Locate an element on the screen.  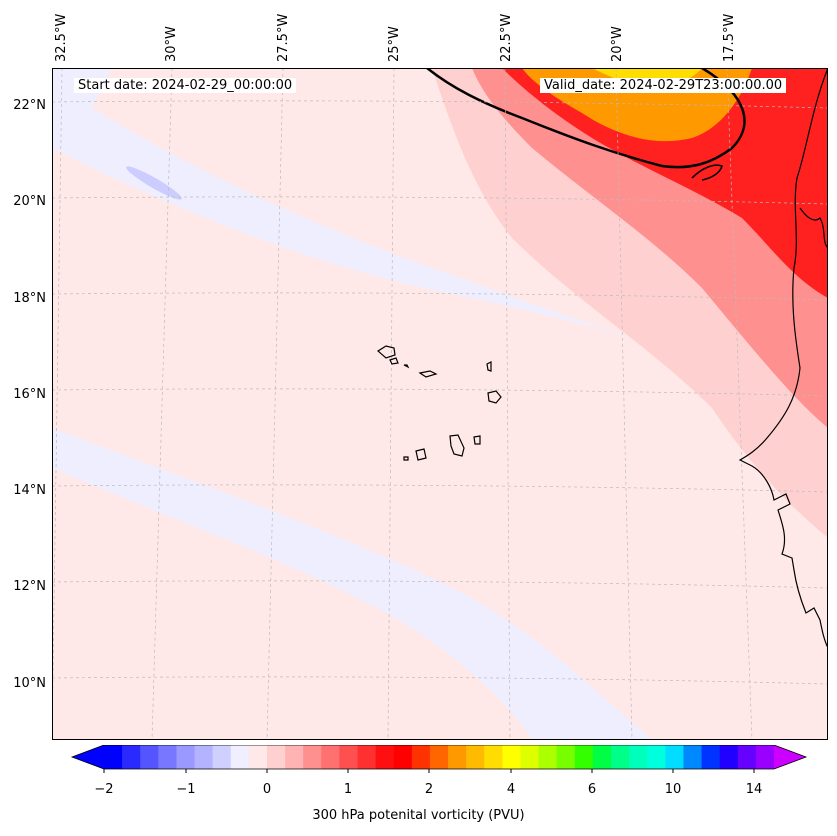
pv-contour-blue-patch is located at coordinates (154, 183).